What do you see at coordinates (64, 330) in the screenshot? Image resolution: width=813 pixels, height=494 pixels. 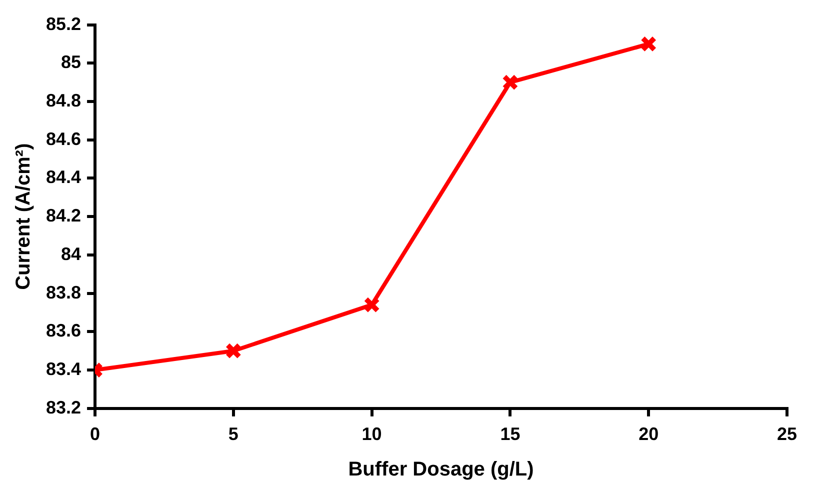 I see `y-tick-label: 83.6` at bounding box center [64, 330].